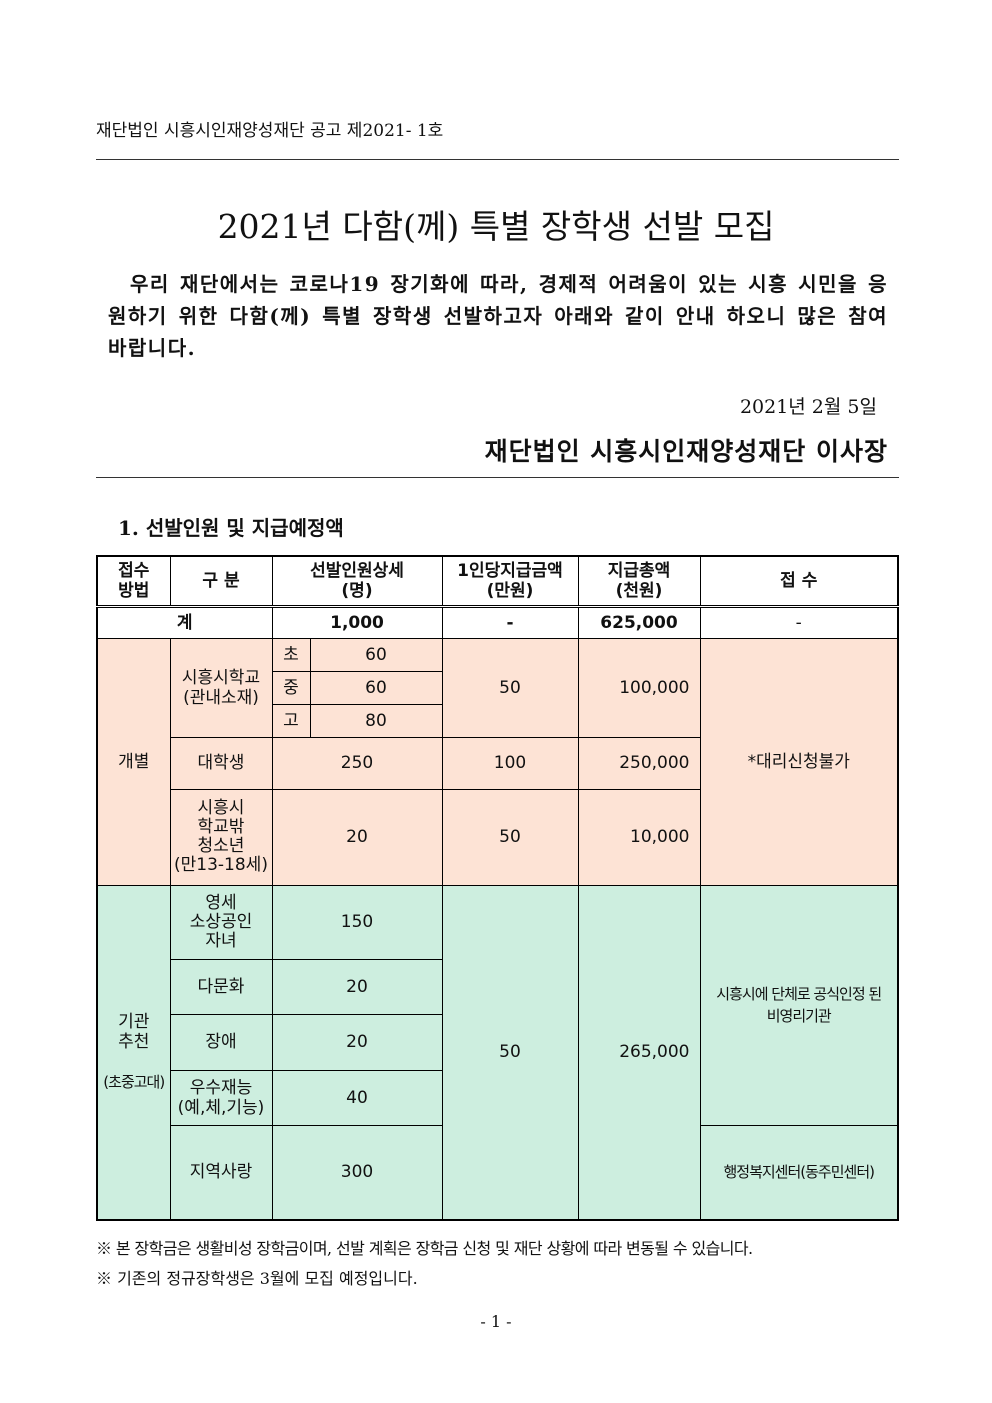  Describe the element at coordinates (639, 763) in the screenshot. I see `university-total: 250,000` at that location.